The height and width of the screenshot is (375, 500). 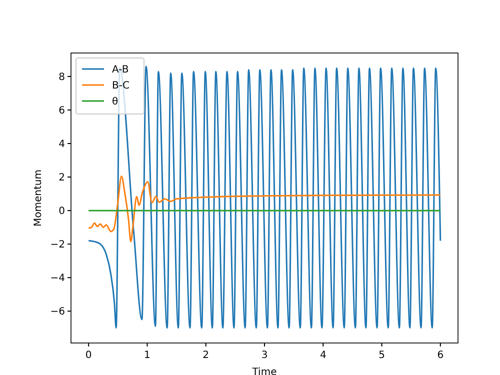 What do you see at coordinates (120, 70) in the screenshot?
I see `legend-label: A-B` at bounding box center [120, 70].